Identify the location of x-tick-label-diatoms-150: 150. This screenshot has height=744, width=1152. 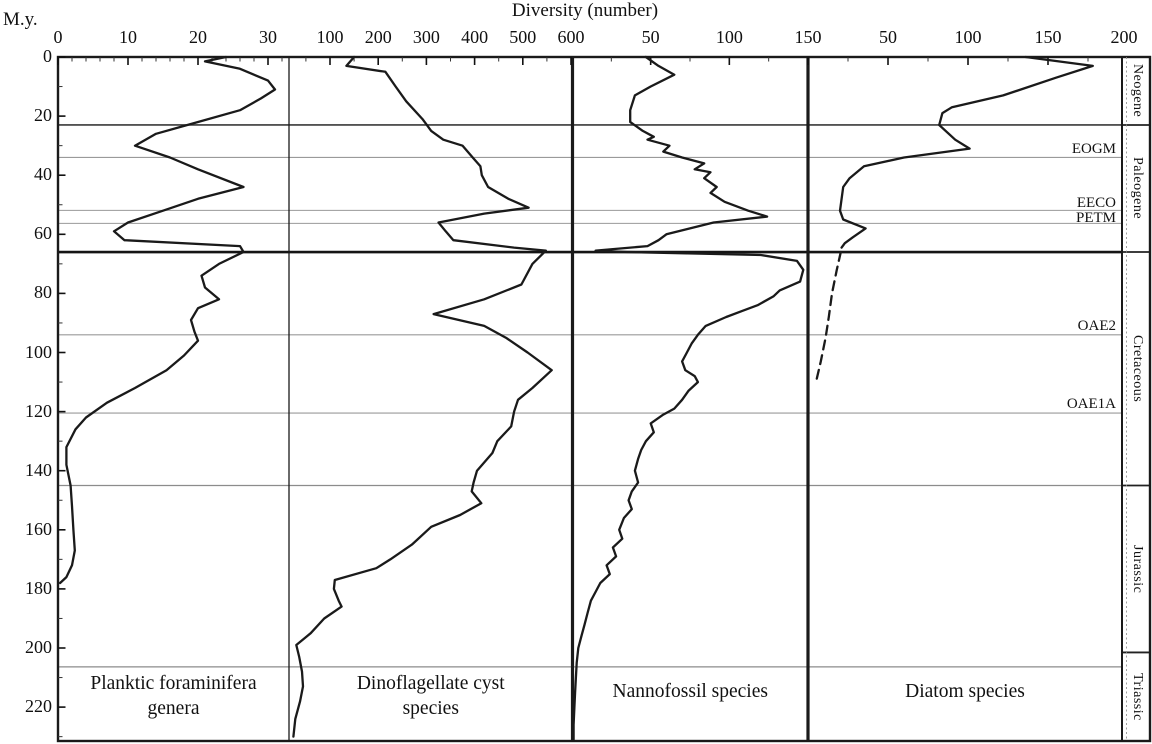
(1048, 37).